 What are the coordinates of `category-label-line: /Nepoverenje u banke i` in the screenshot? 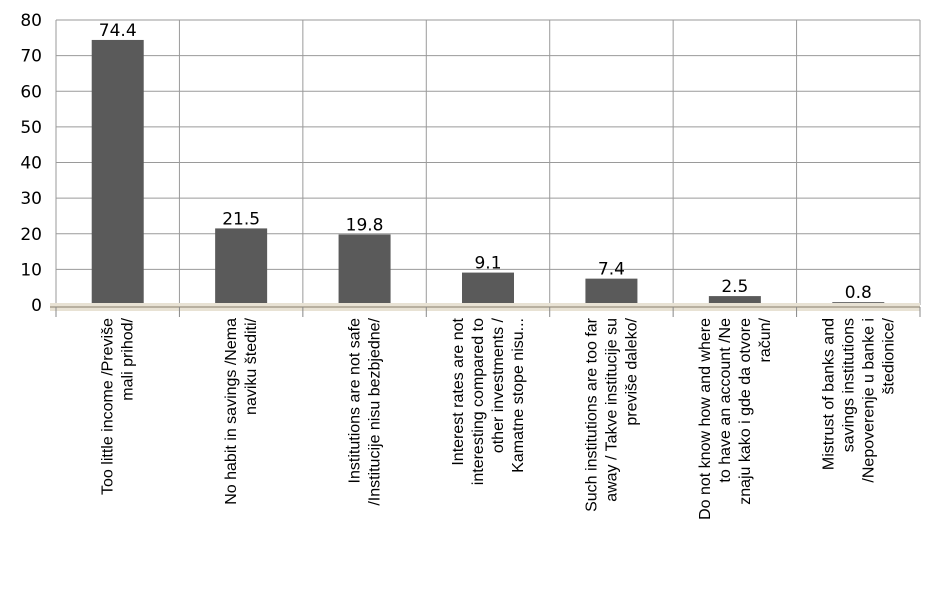 It's located at (868, 400).